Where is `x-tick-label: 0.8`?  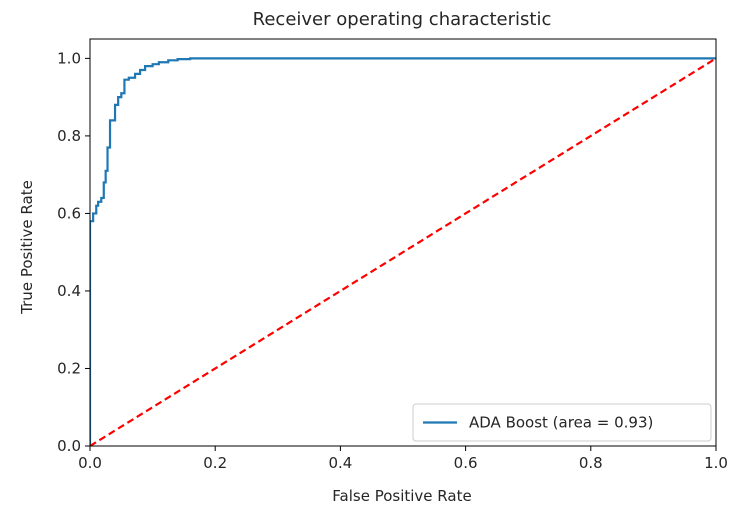 x-tick-label: 0.8 is located at coordinates (591, 463).